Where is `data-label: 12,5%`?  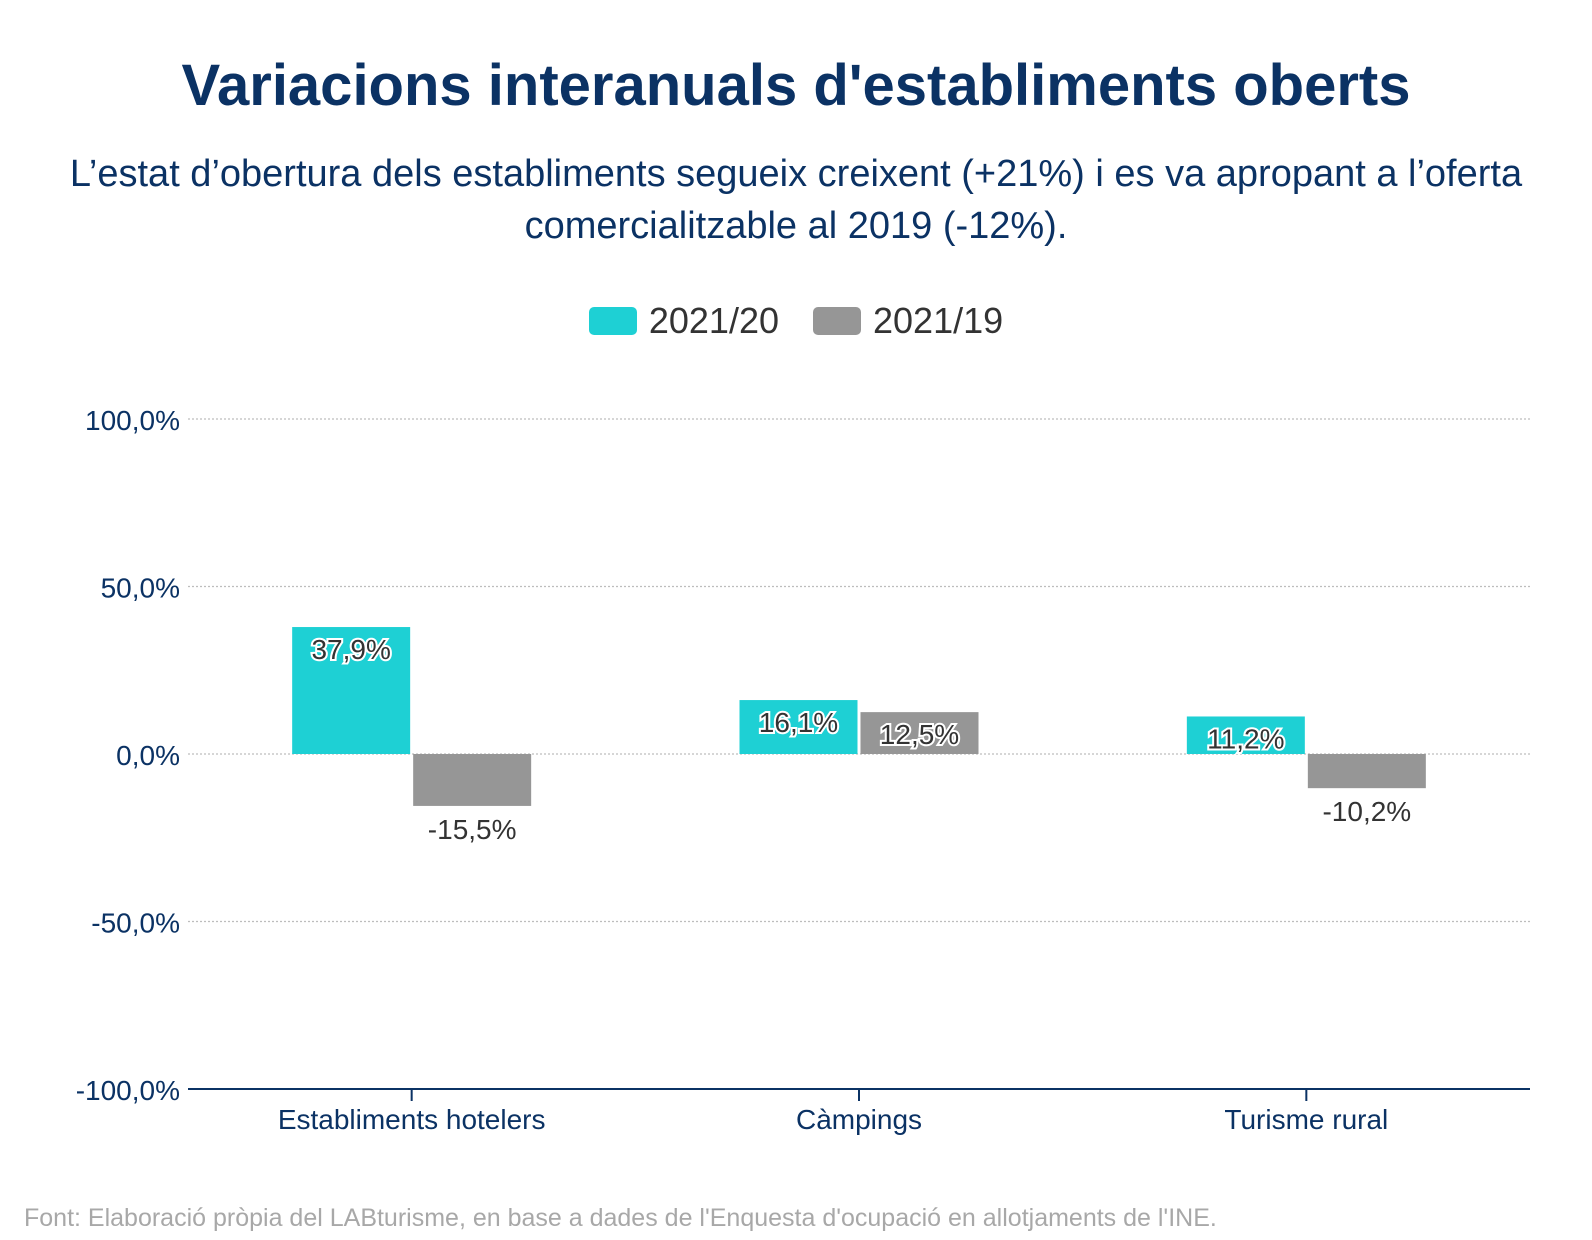
data-label: 12,5% is located at coordinates (919, 734).